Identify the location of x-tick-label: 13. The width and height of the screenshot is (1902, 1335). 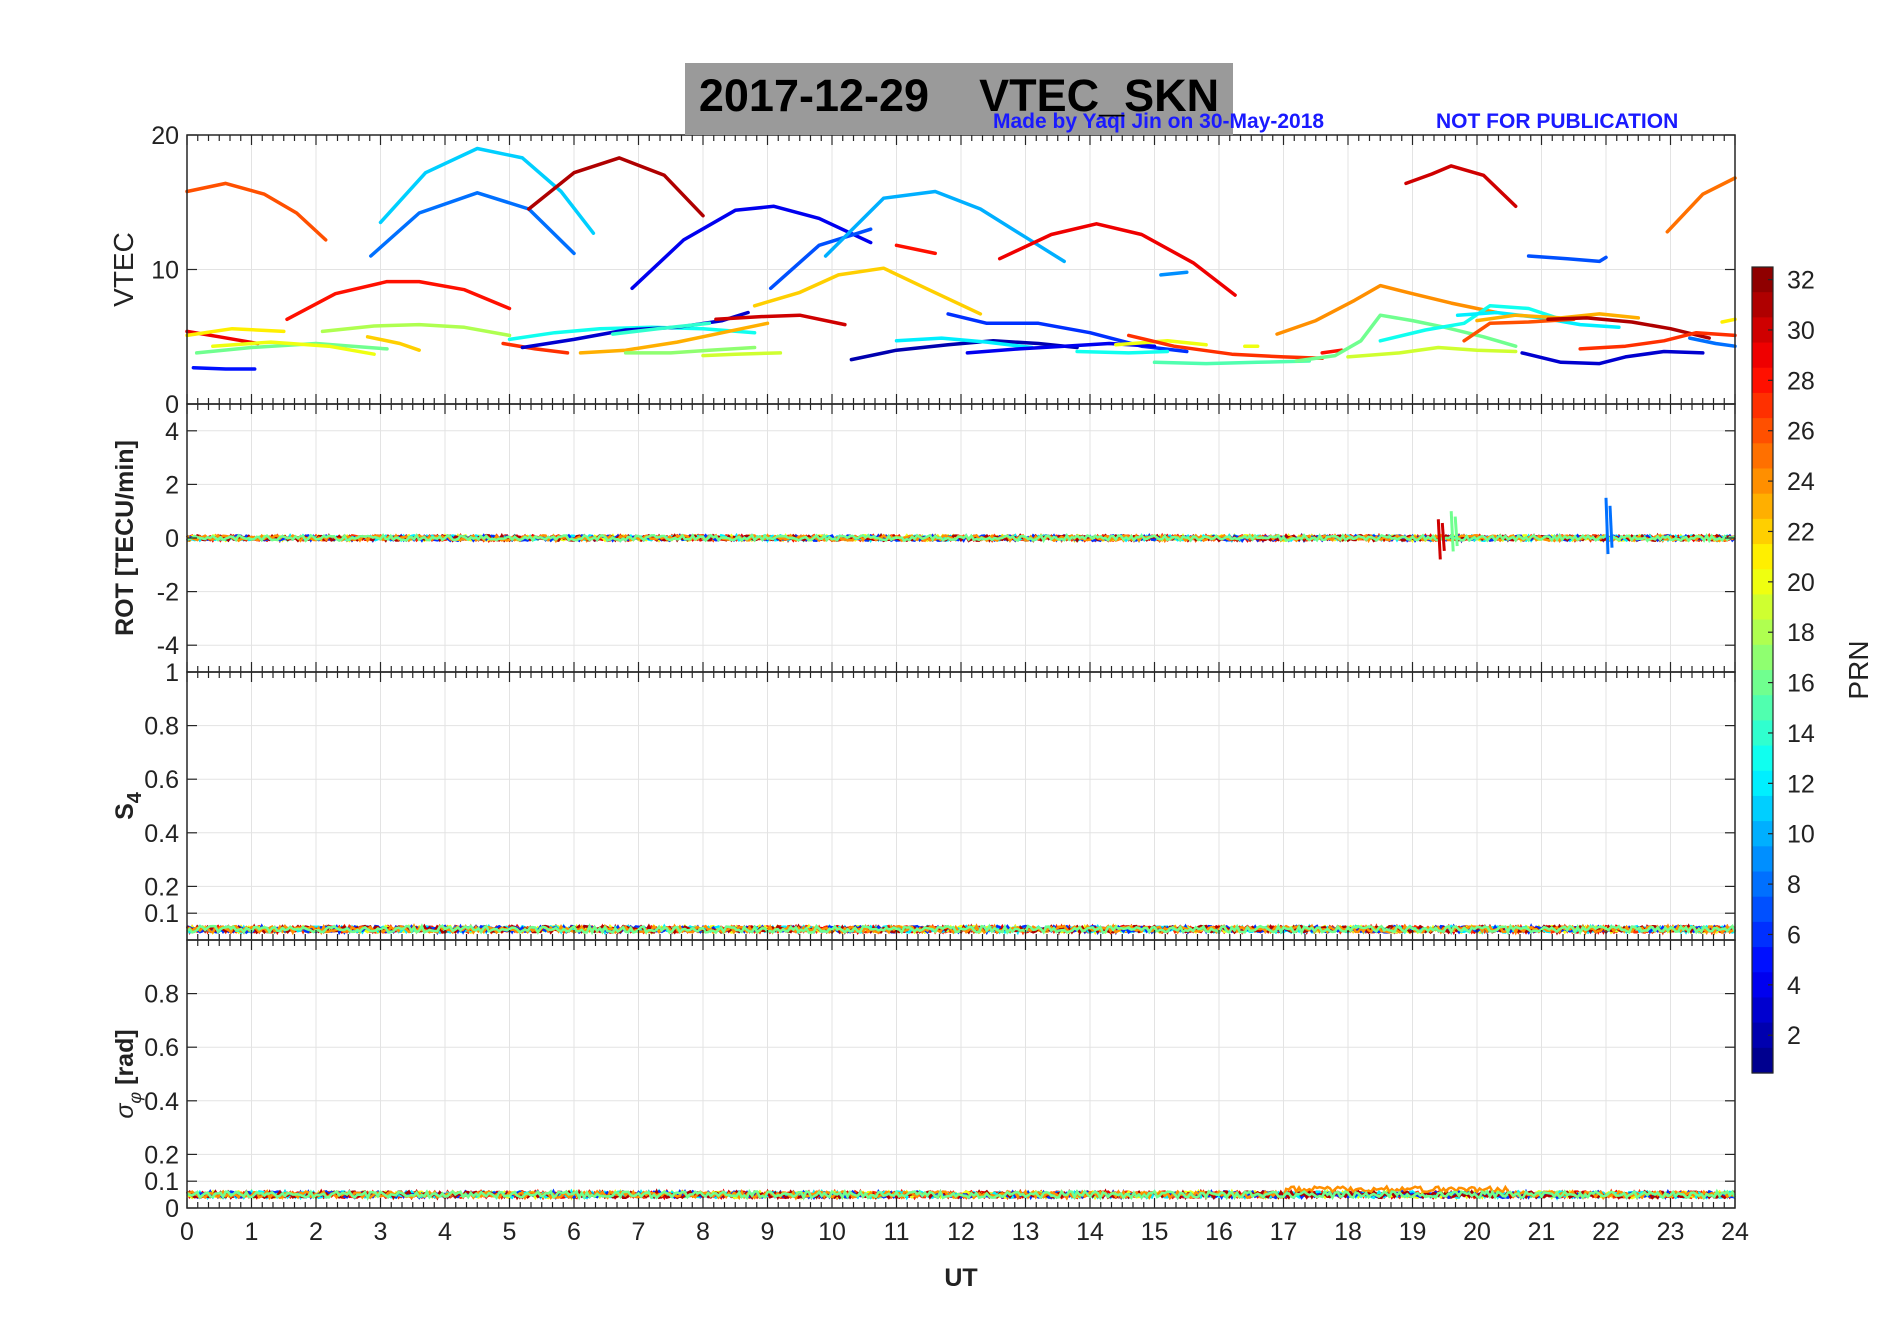
(1026, 1232).